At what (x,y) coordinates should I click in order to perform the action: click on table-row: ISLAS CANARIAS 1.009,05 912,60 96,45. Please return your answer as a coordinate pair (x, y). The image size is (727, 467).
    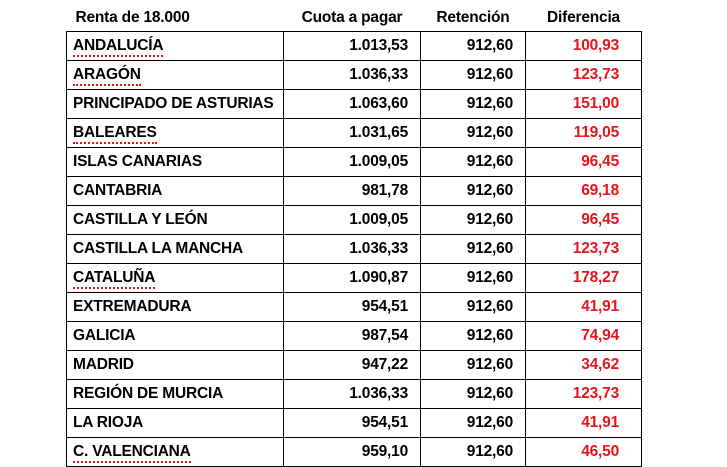
    Looking at the image, I should click on (354, 161).